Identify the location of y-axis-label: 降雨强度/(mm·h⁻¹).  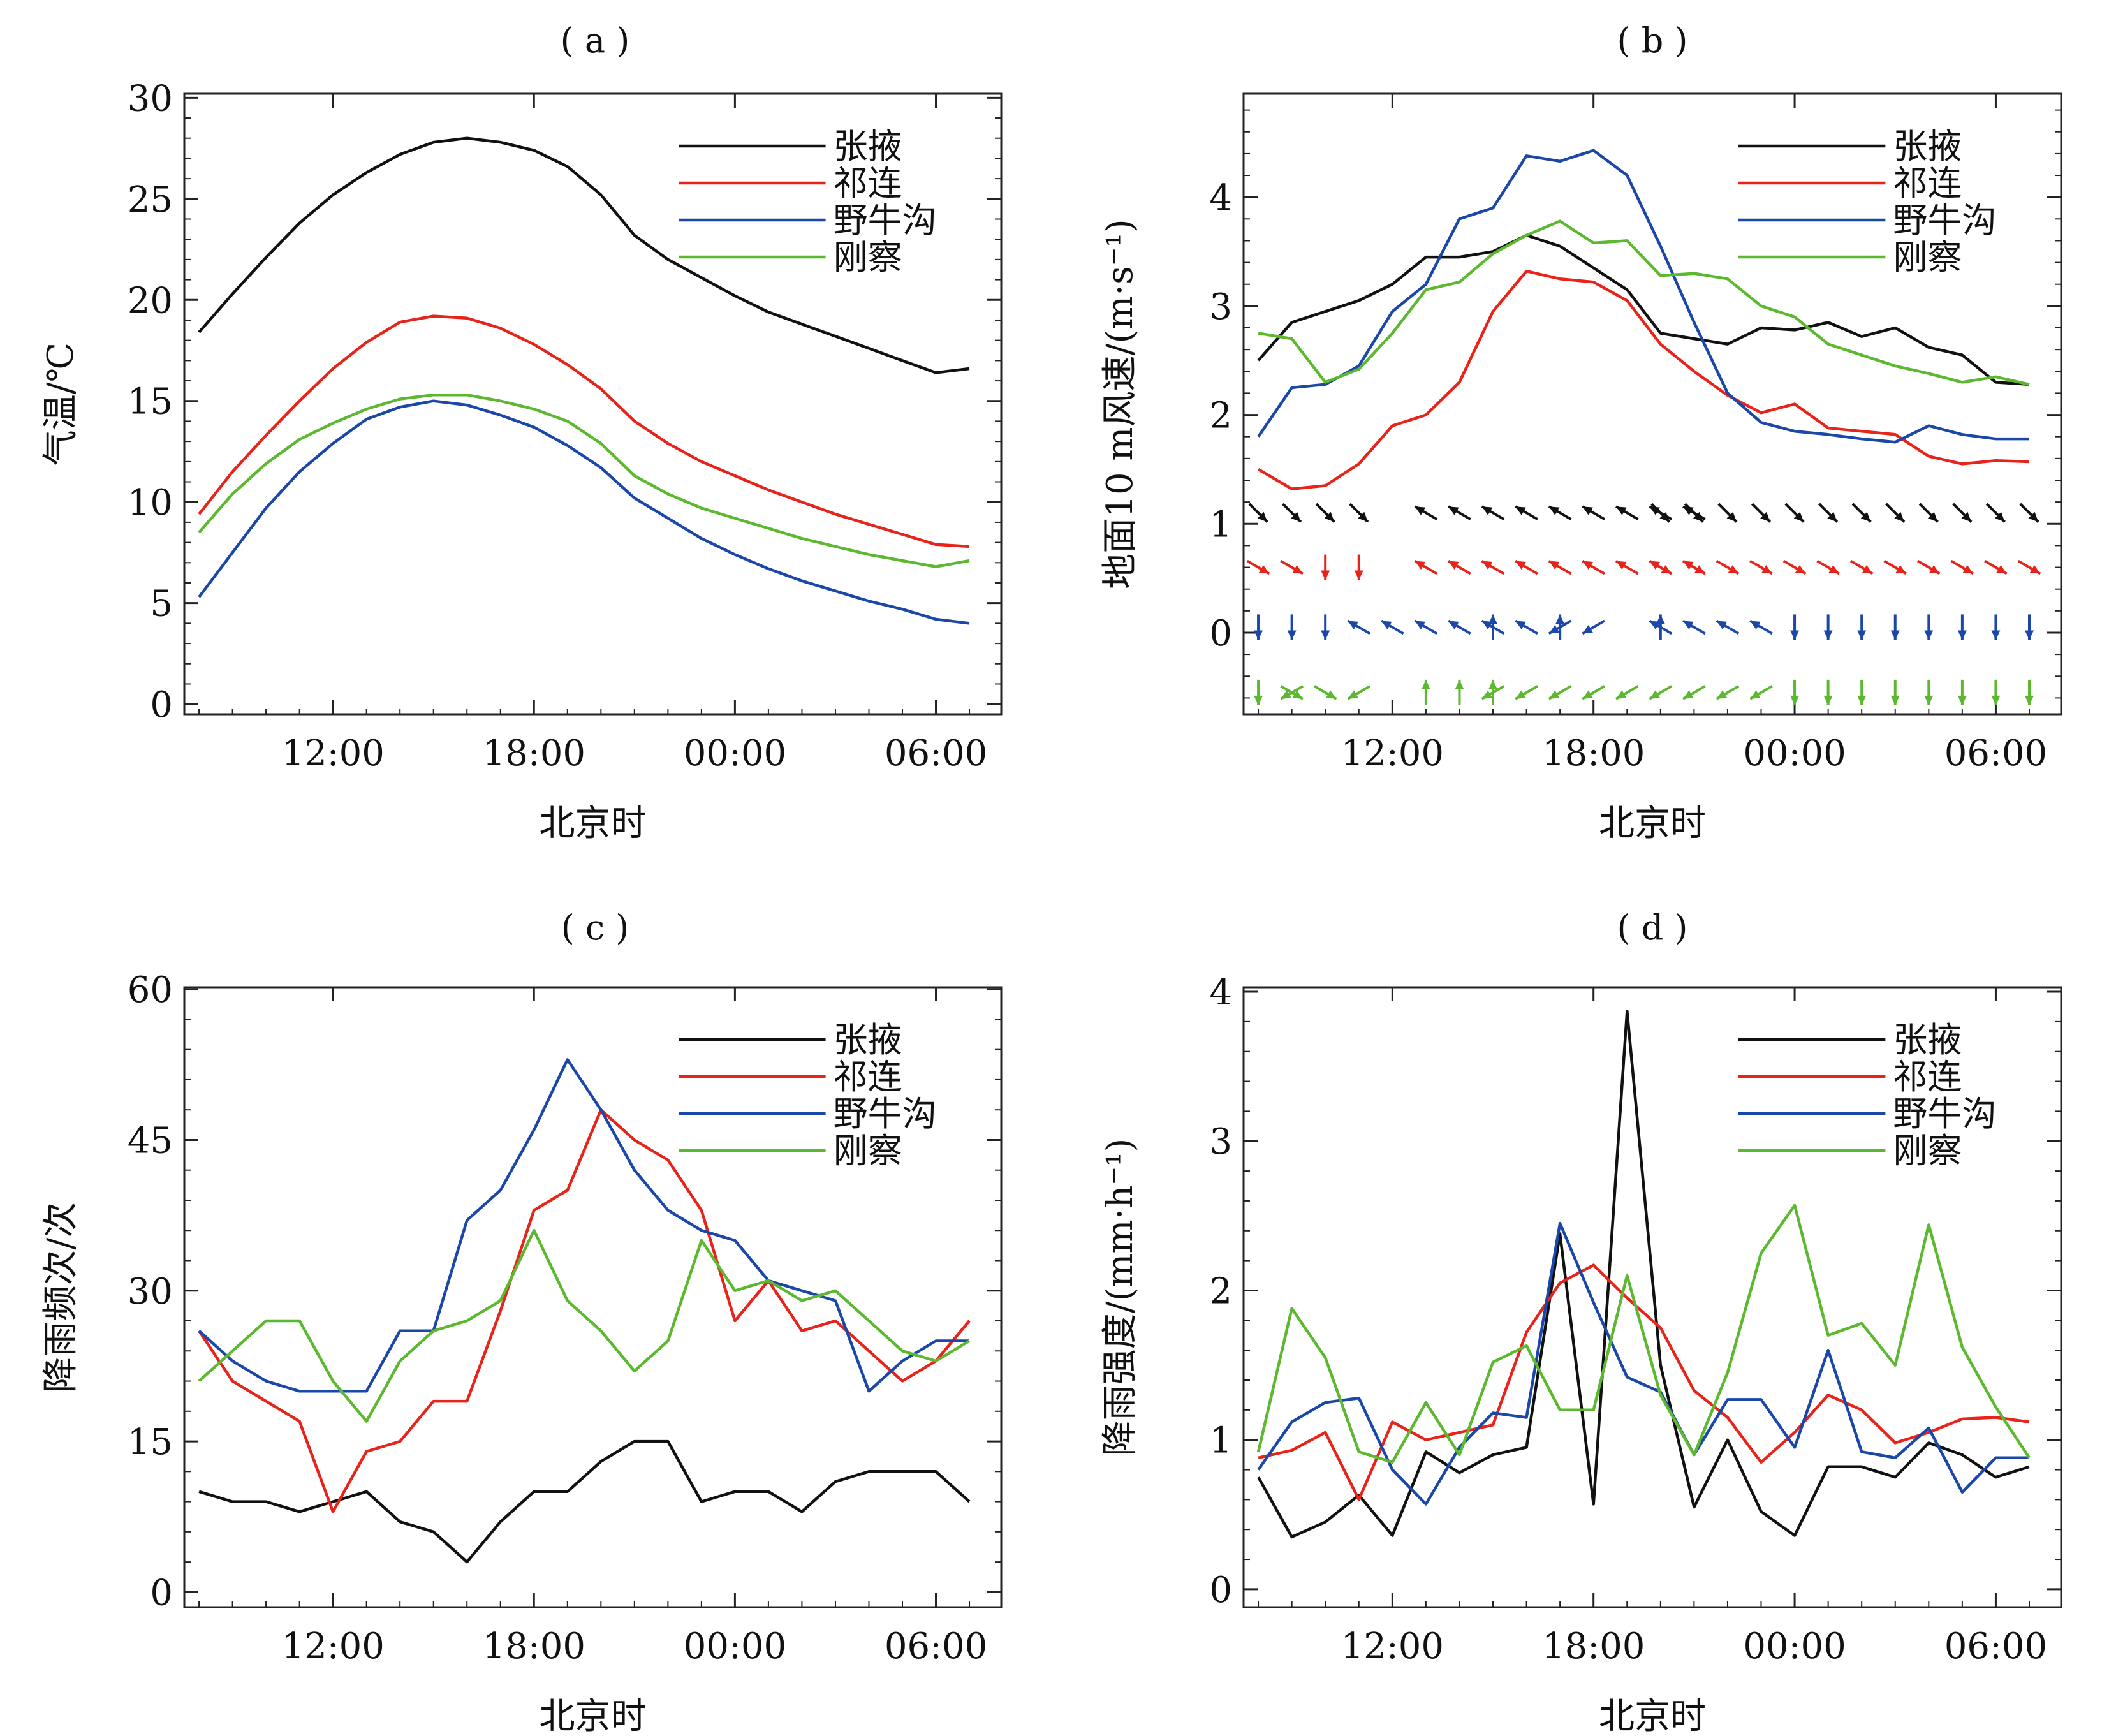
(1120, 1298).